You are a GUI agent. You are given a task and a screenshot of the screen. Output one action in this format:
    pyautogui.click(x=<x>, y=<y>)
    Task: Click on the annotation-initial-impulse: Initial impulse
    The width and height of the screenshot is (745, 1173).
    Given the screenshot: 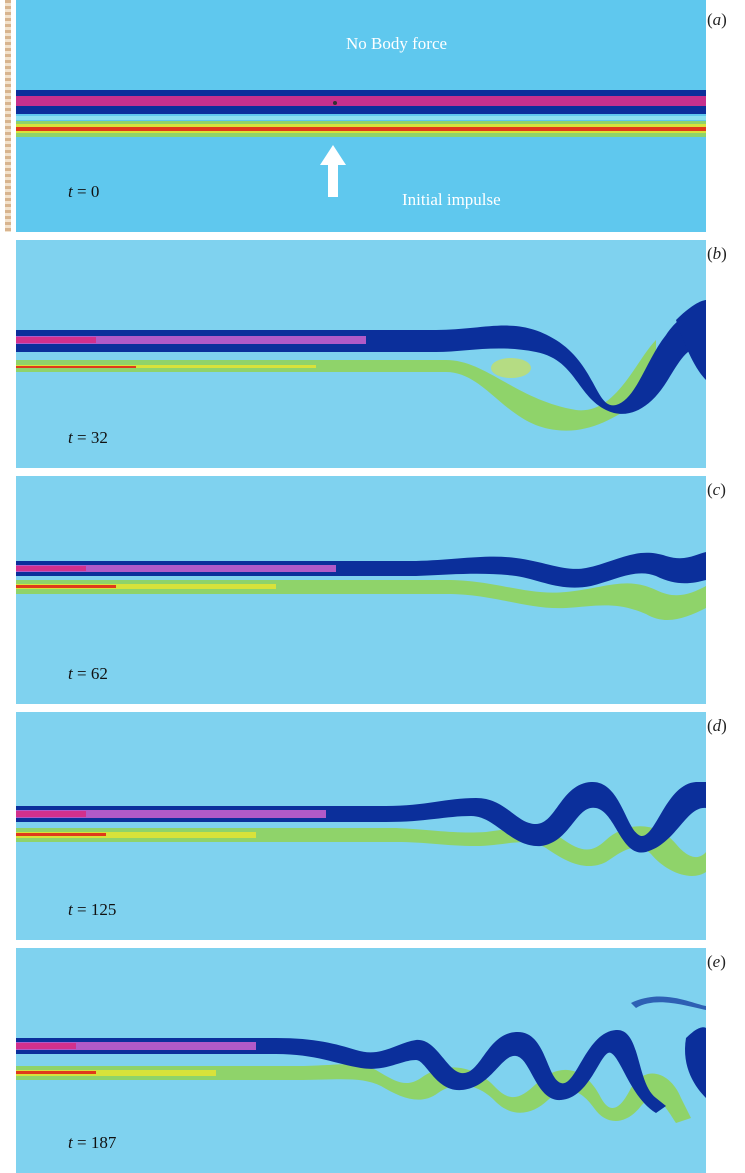 What is the action you would take?
    pyautogui.click(x=451, y=199)
    